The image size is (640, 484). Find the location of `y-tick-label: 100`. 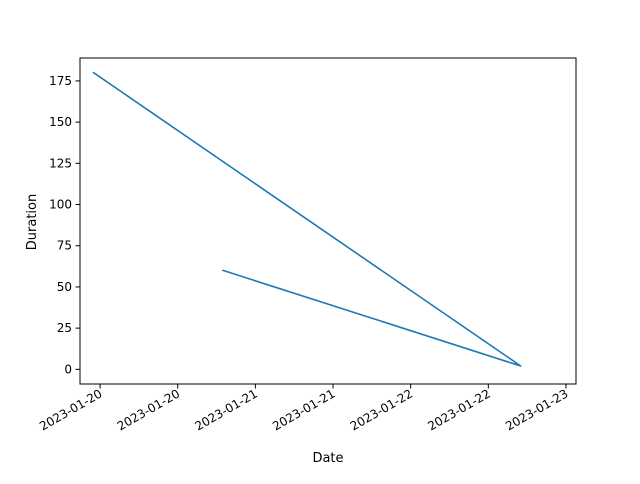

y-tick-label: 100 is located at coordinates (60, 205).